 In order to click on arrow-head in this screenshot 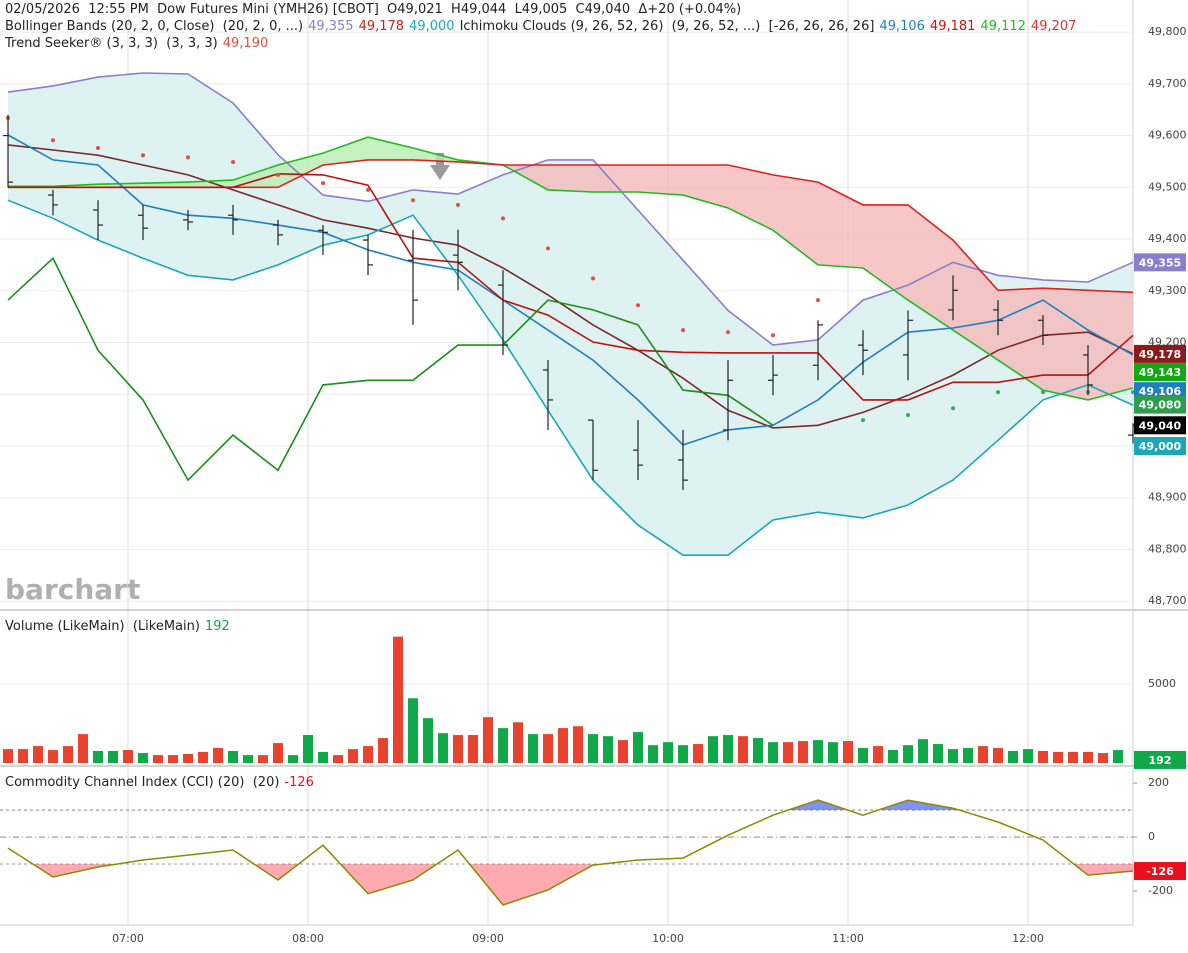, I will do `click(440, 172)`.